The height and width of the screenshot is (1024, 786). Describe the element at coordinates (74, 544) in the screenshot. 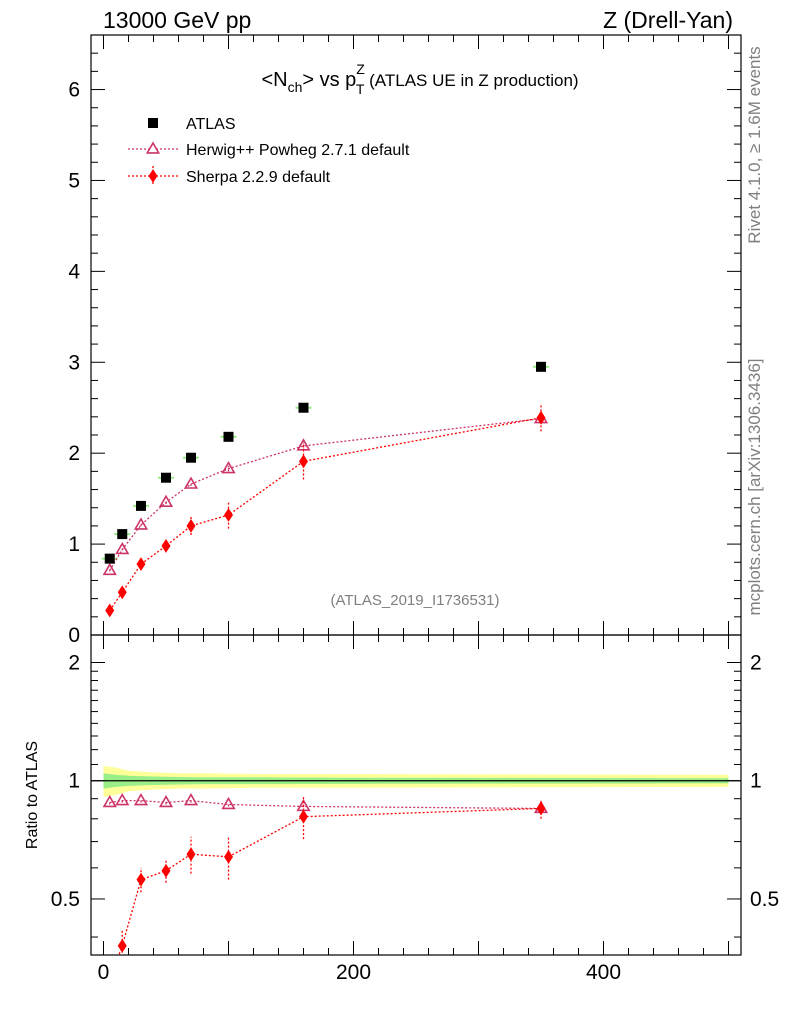

I see `y-tick-label: 1` at that location.